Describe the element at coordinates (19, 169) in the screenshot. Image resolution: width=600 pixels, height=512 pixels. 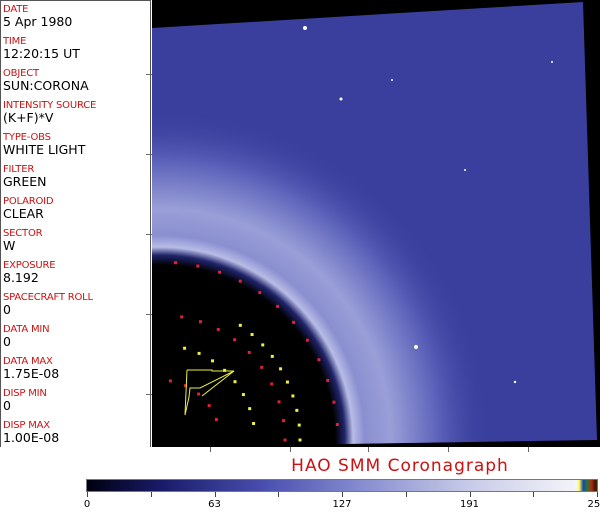
I see `field-label: FILTER` at that location.